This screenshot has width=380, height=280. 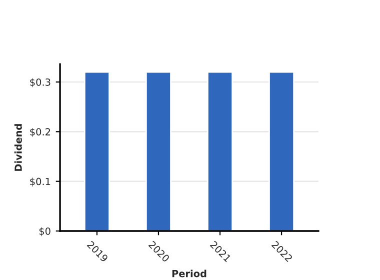 I want to click on y-axis-title: Dividend, so click(x=18, y=147).